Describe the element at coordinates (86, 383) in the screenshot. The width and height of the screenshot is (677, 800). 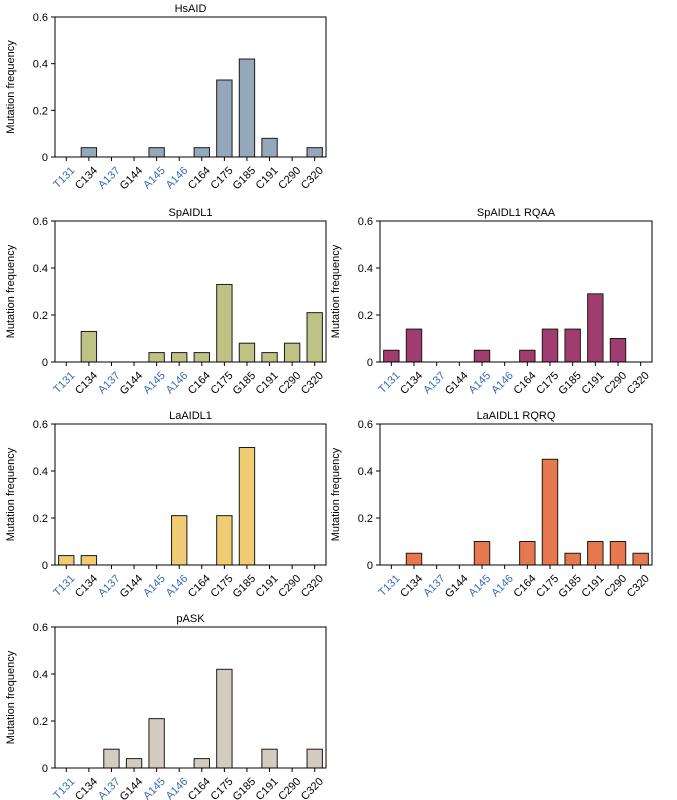
I see `x-tick-label: C134` at that location.